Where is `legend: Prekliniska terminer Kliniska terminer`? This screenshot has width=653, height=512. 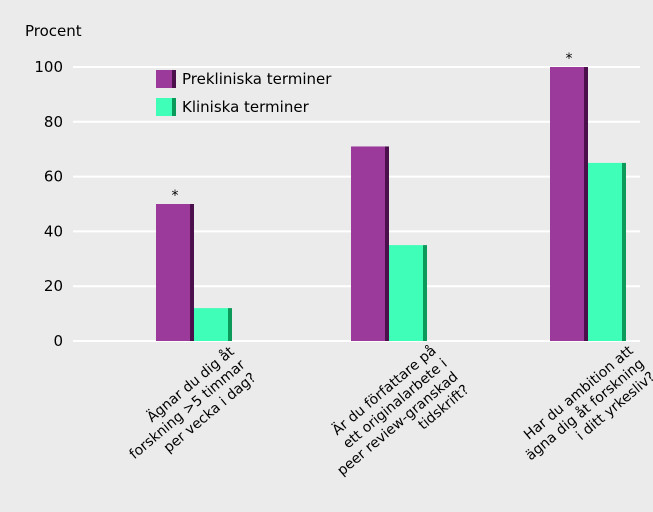 legend: Prekliniska terminer Kliniska terminer is located at coordinates (244, 93).